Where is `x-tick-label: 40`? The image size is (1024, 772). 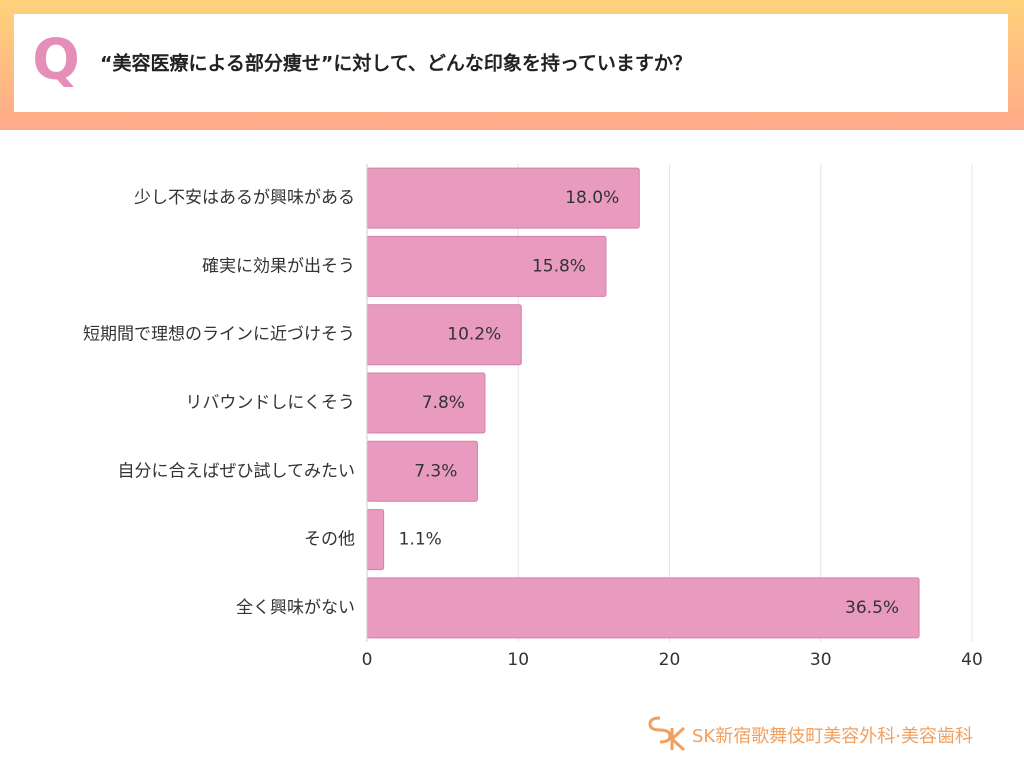
x-tick-label: 40 is located at coordinates (972, 660).